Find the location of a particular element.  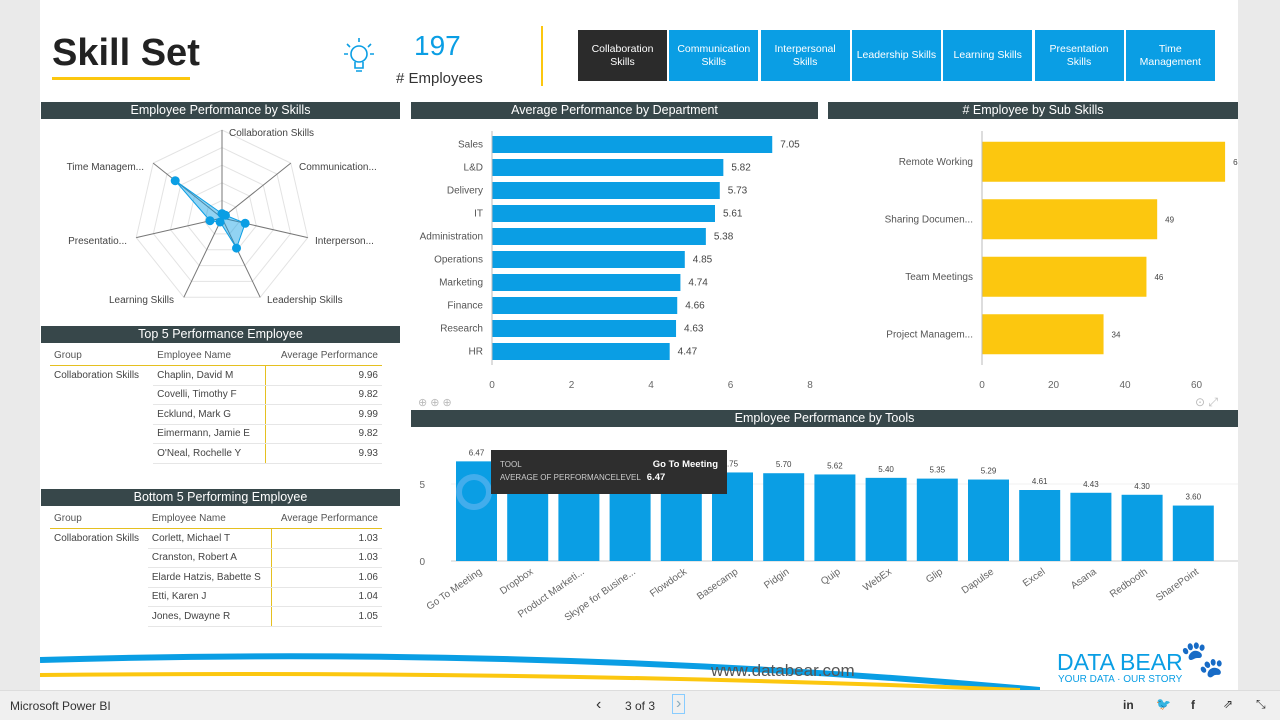

tick-label: 2 is located at coordinates (572, 385).